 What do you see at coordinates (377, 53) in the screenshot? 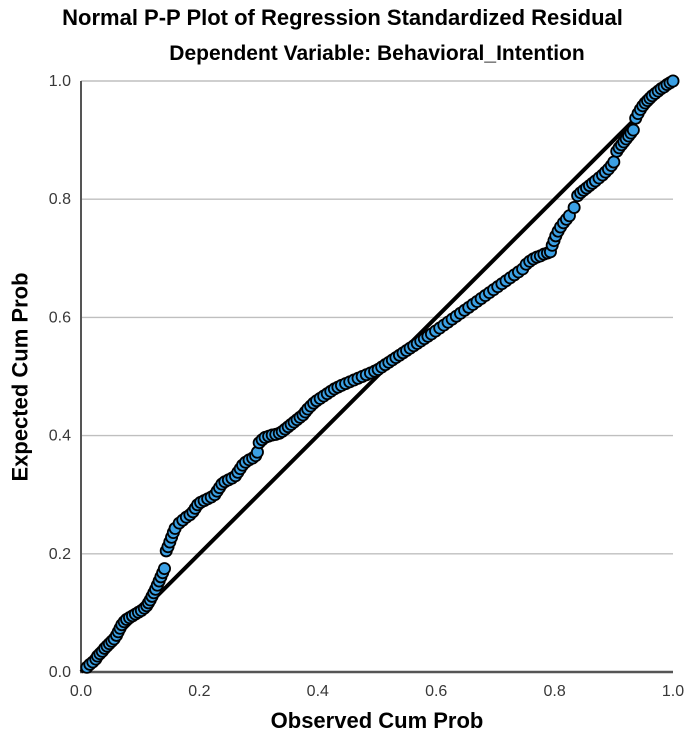
I see `chart-subtitle: Dependent Variable: Behavioral_Intention` at bounding box center [377, 53].